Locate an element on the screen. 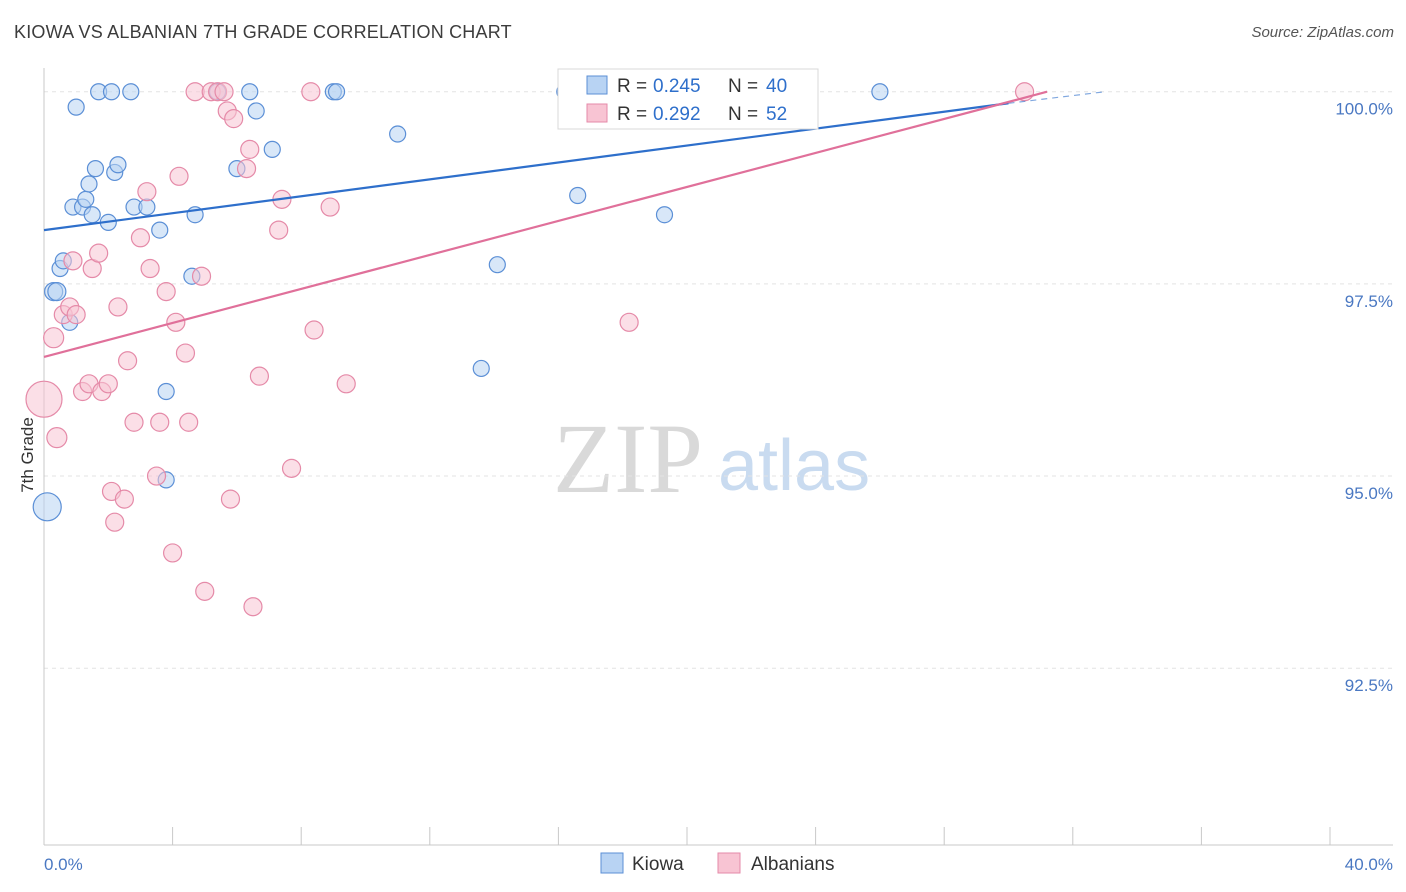  bottom-legend-swatch-albanians is located at coordinates (729, 863).